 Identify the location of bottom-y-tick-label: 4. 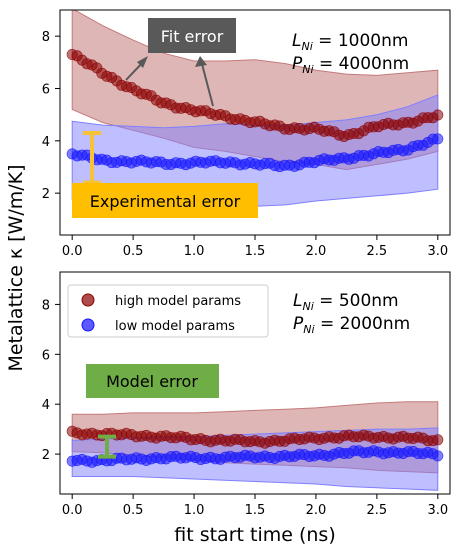
(46, 405).